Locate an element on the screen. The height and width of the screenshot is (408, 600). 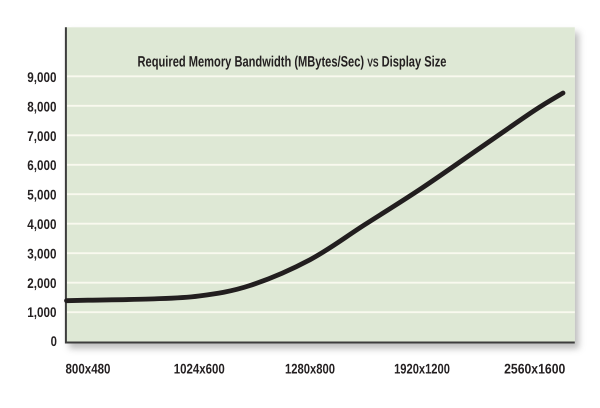
svg-text: 8,000 is located at coordinates (41, 106).